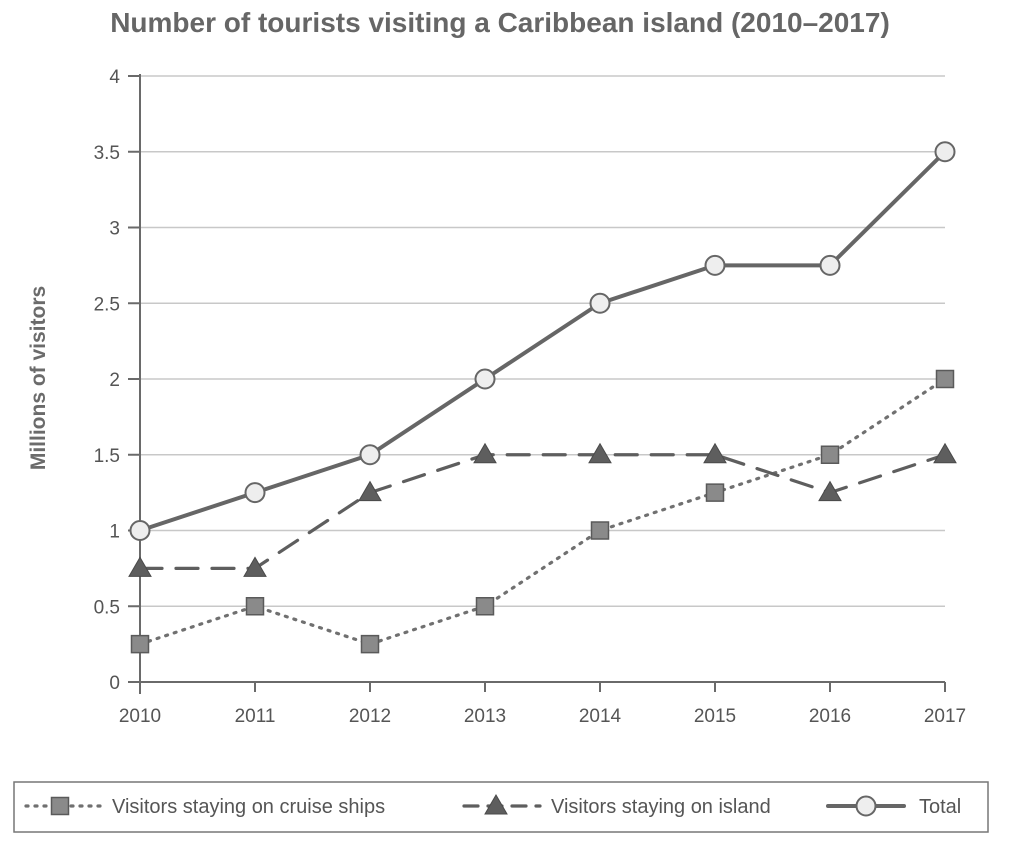 This screenshot has height=858, width=1024. What do you see at coordinates (107, 153) in the screenshot?
I see `y-tick-label: 3.5` at bounding box center [107, 153].